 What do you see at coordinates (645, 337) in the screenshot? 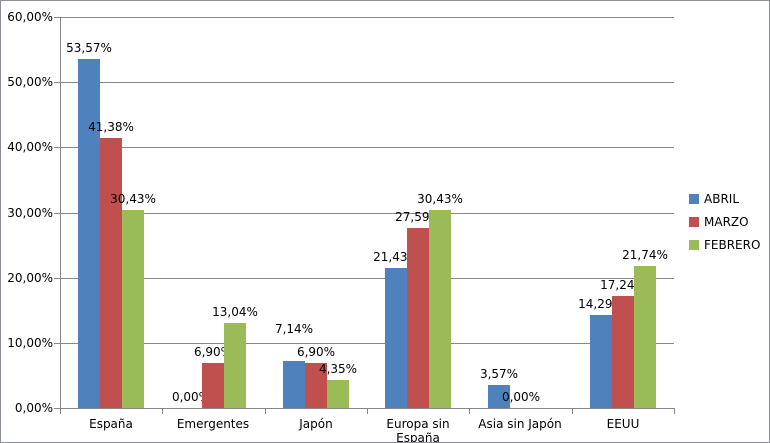
I see `bar-febrero-eeuu` at bounding box center [645, 337].